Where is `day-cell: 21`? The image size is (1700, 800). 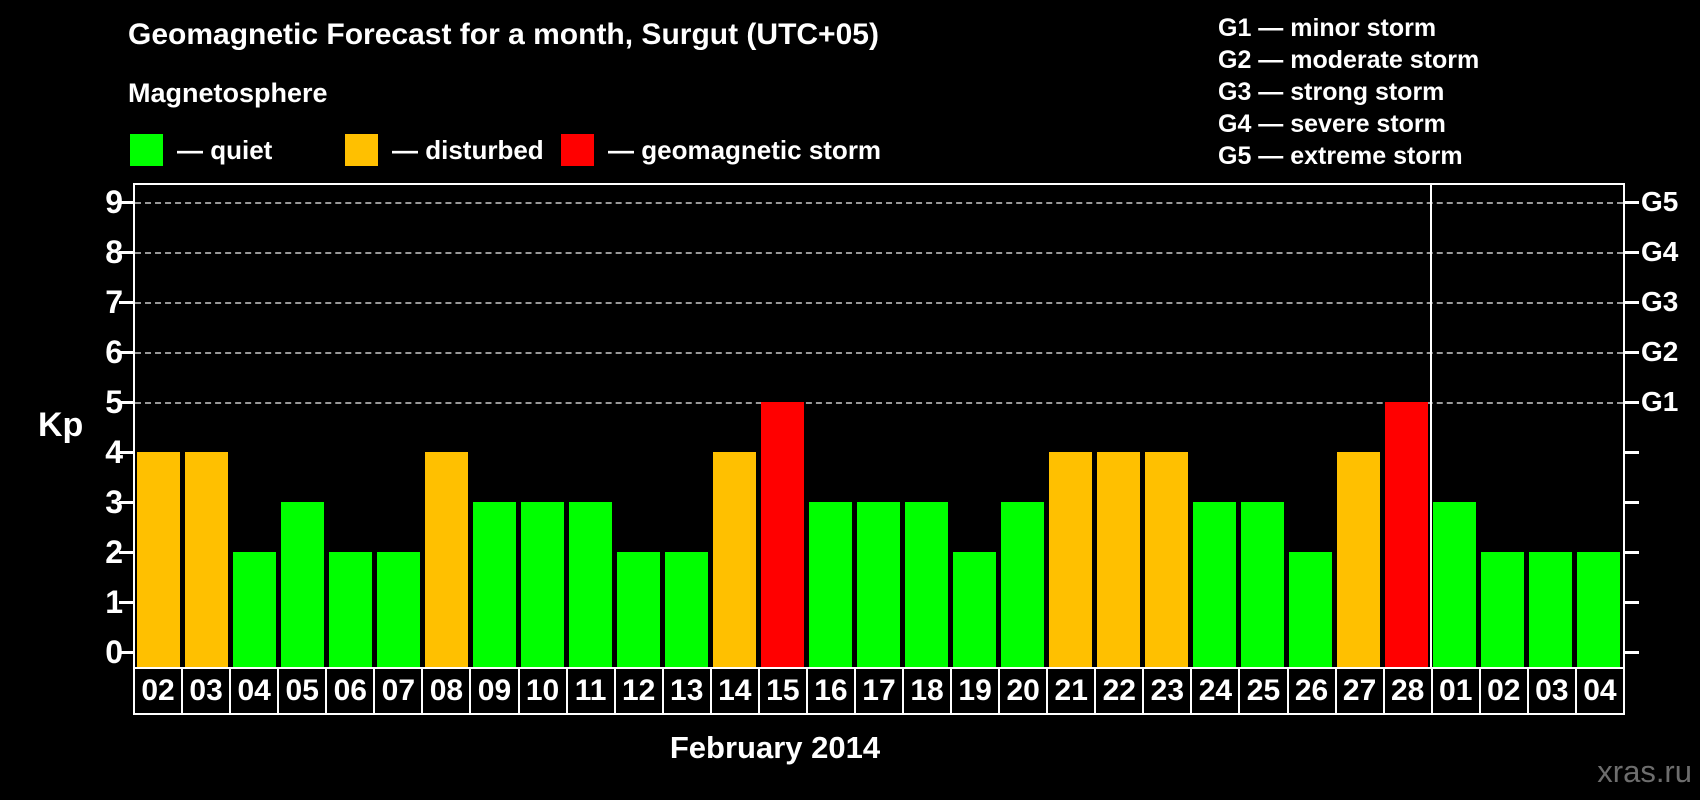 day-cell: 21 is located at coordinates (1072, 691).